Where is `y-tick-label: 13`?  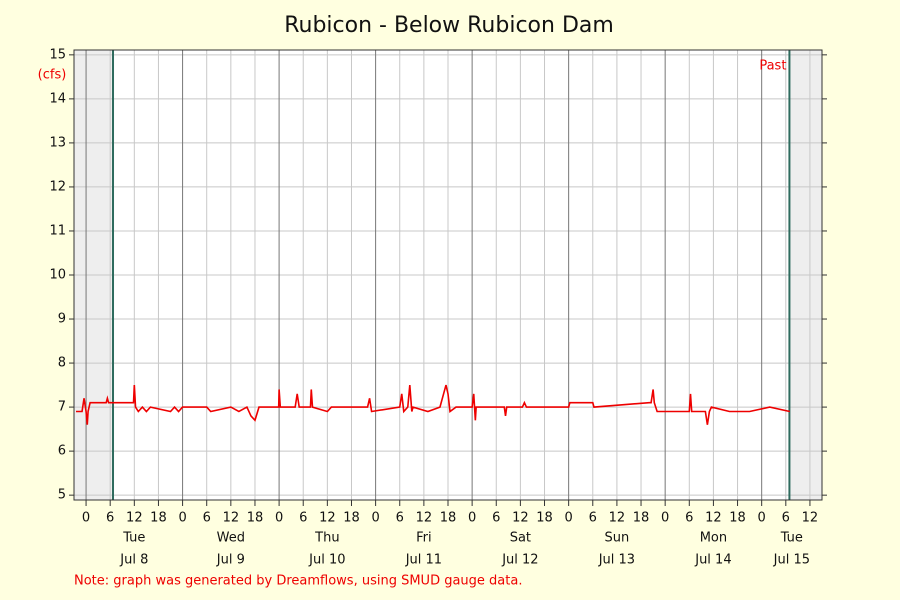
y-tick-label: 13 is located at coordinates (57, 142).